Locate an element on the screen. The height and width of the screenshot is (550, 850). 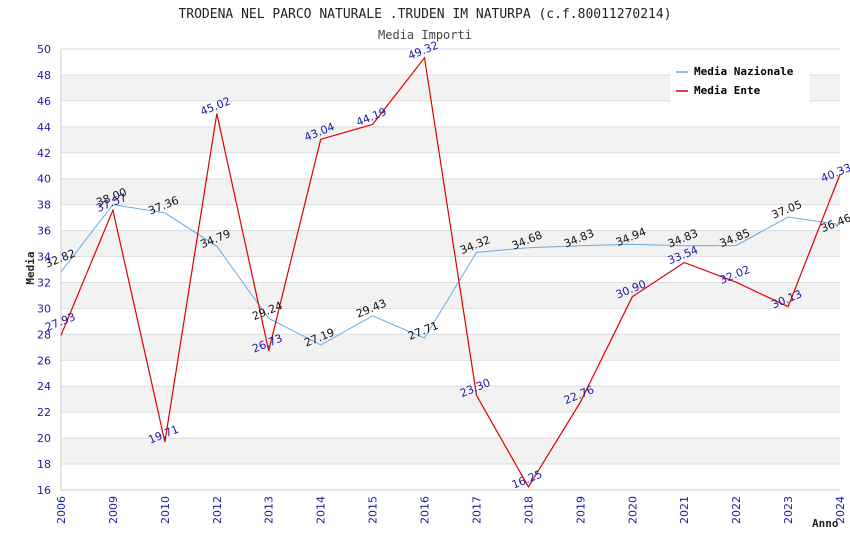
legend-label-media-ente: Media Ente is located at coordinates (727, 90).